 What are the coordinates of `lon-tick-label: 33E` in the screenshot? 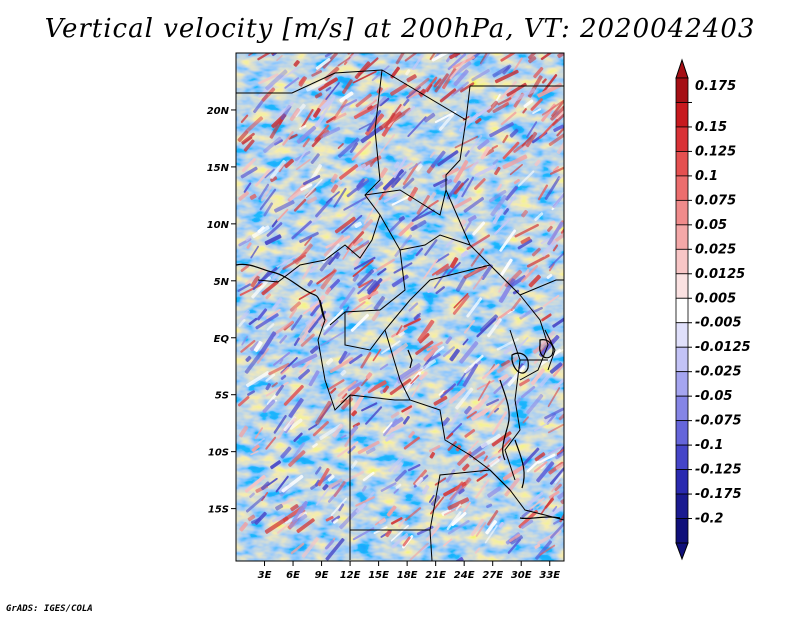 It's located at (549, 575).